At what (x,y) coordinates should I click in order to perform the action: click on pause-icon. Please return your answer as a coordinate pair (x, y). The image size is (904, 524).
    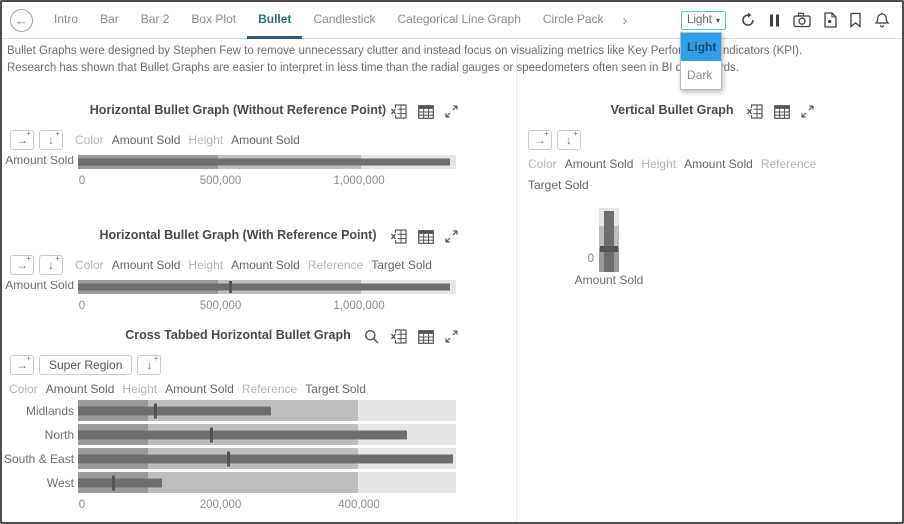
    Looking at the image, I should click on (774, 20).